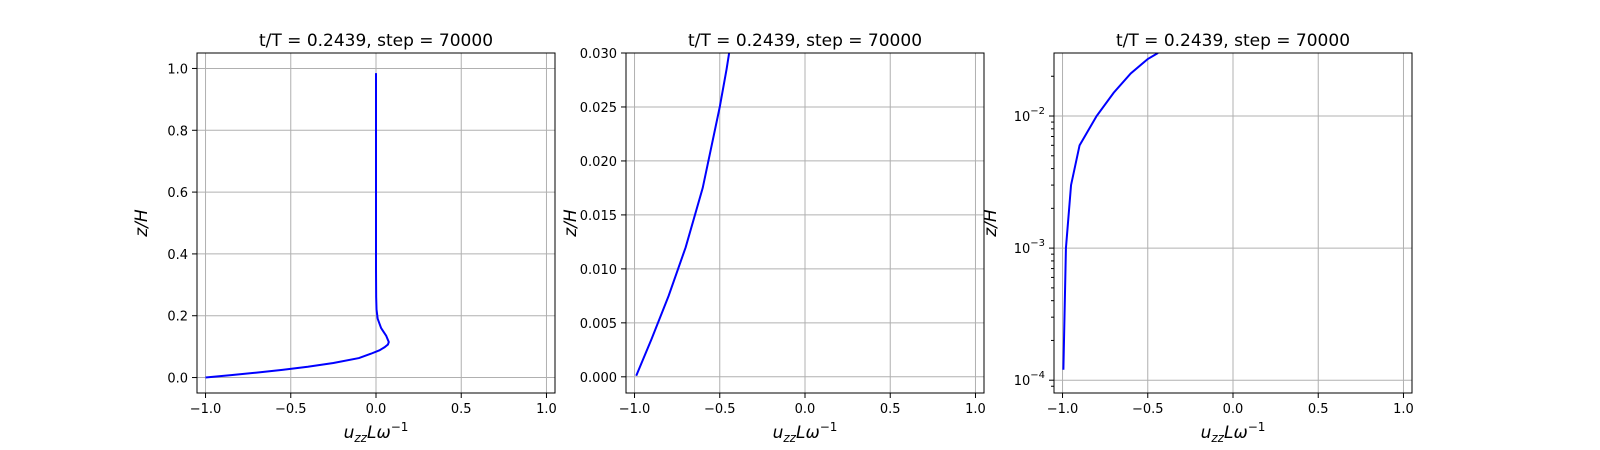  I want to click on y-tick-label: 0.020, so click(598, 162).